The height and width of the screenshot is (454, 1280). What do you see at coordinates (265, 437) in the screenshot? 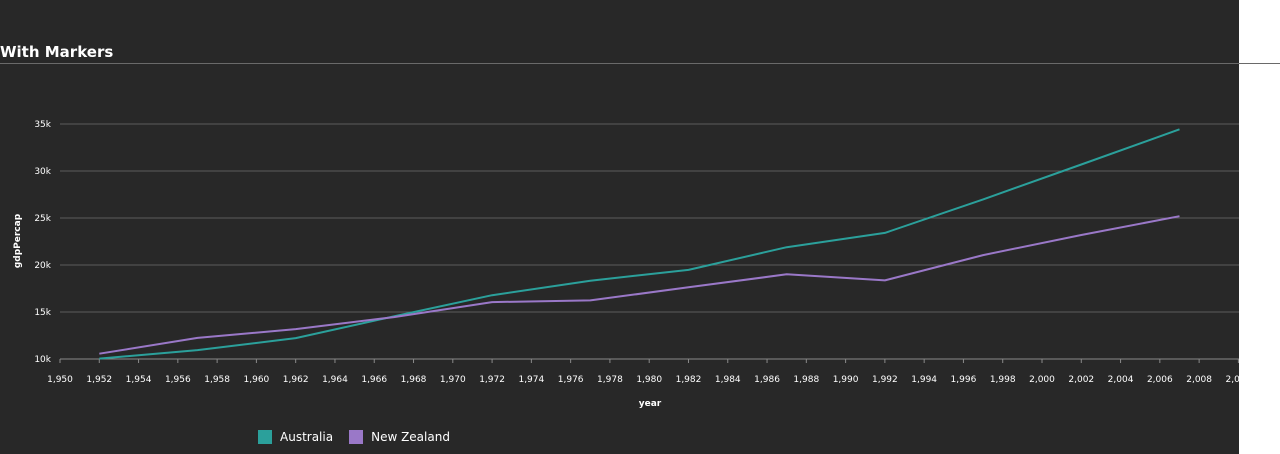
I see `legend-swatch-australia` at bounding box center [265, 437].